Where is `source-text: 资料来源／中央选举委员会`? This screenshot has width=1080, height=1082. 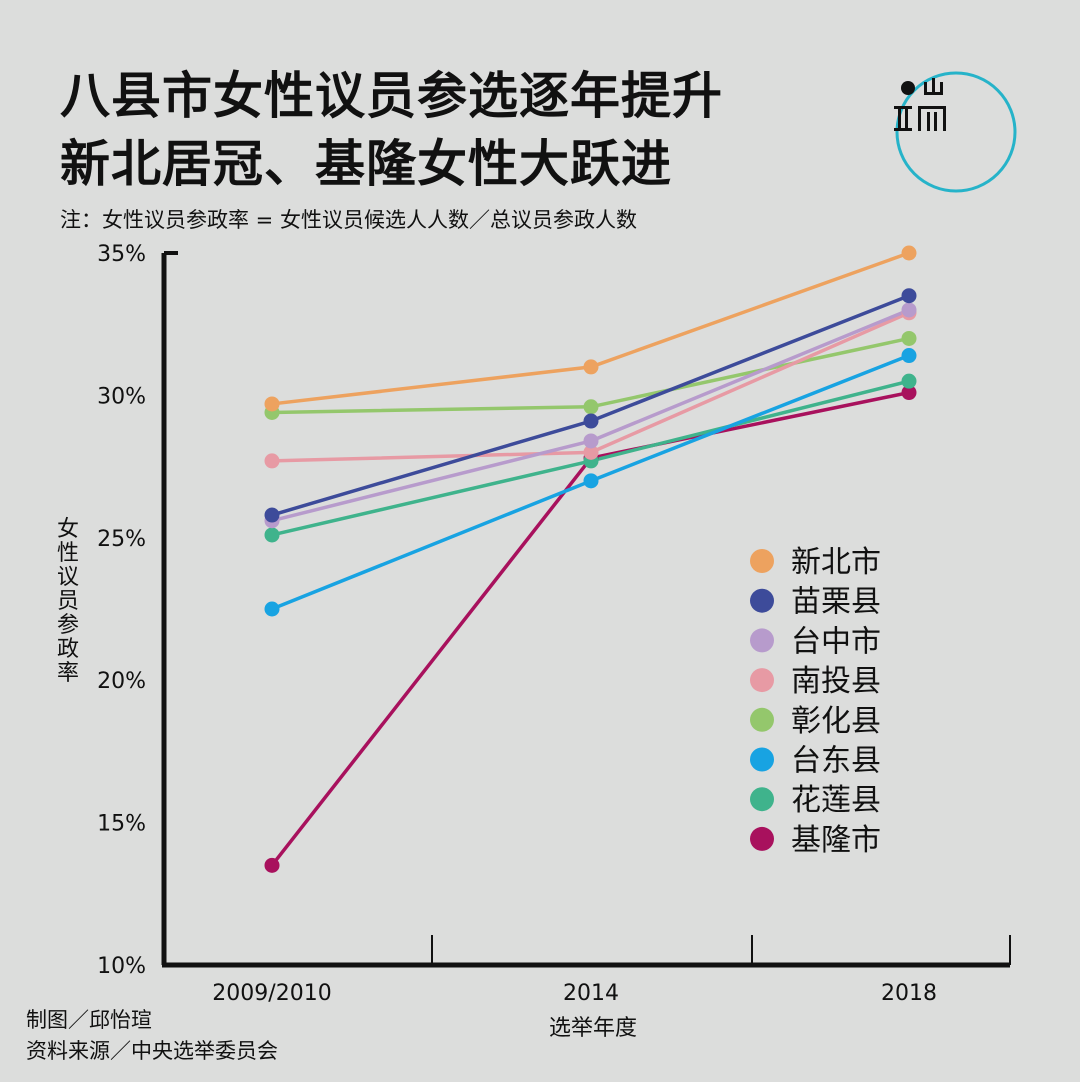
source-text: 资料来源／中央选举委员会 is located at coordinates (152, 1051).